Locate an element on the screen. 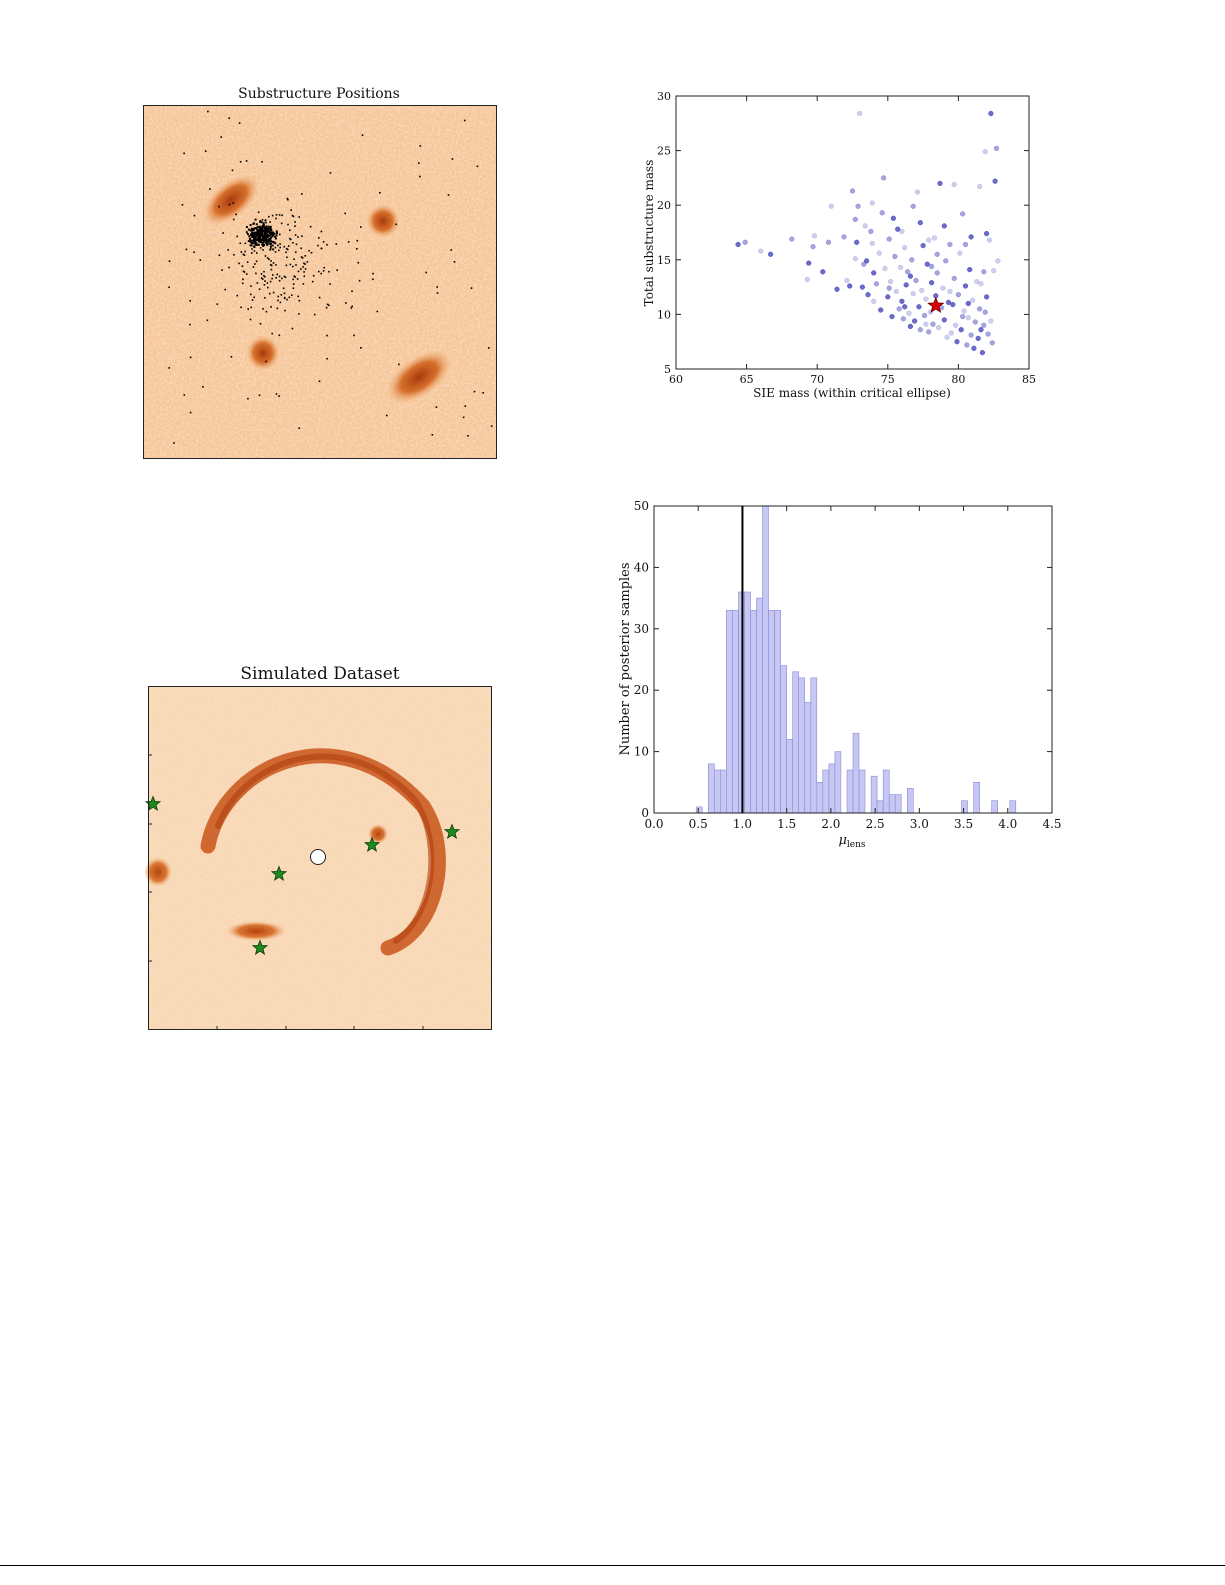 The width and height of the screenshot is (1225, 1585). lensed-knot-left-edge is located at coordinates (158, 872).